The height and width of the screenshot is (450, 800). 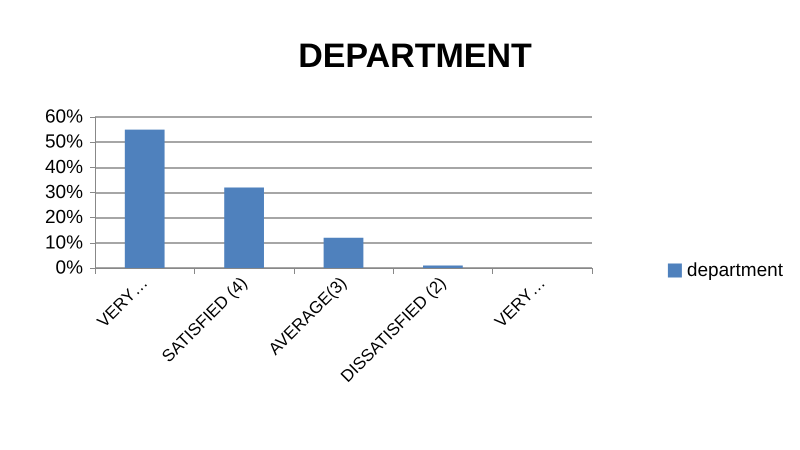 I want to click on y-tick-label: 30%, so click(x=64, y=192).